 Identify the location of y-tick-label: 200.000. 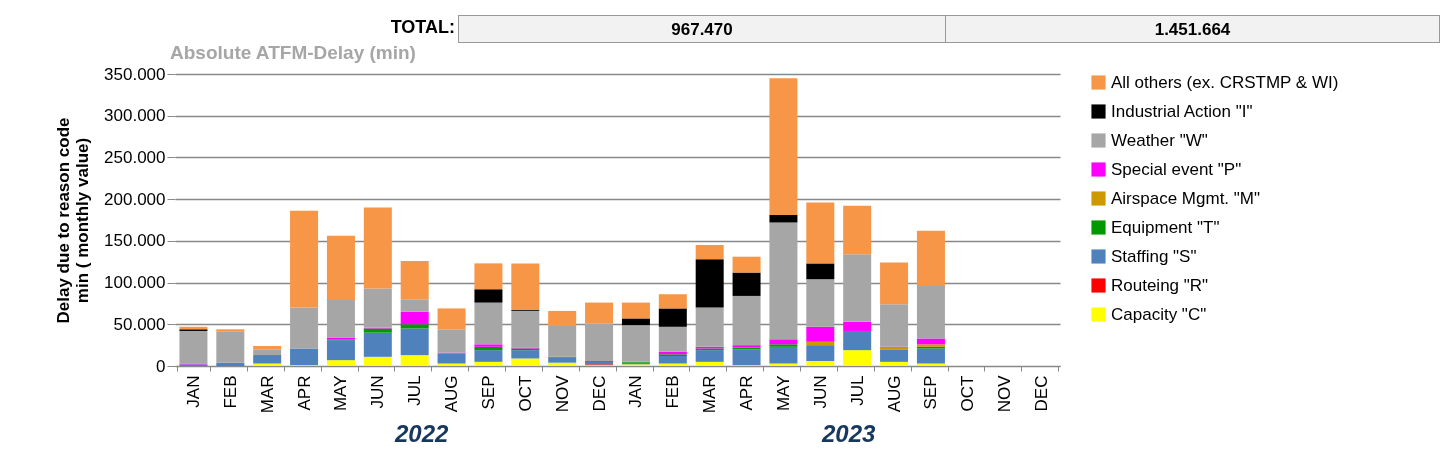
(135, 199).